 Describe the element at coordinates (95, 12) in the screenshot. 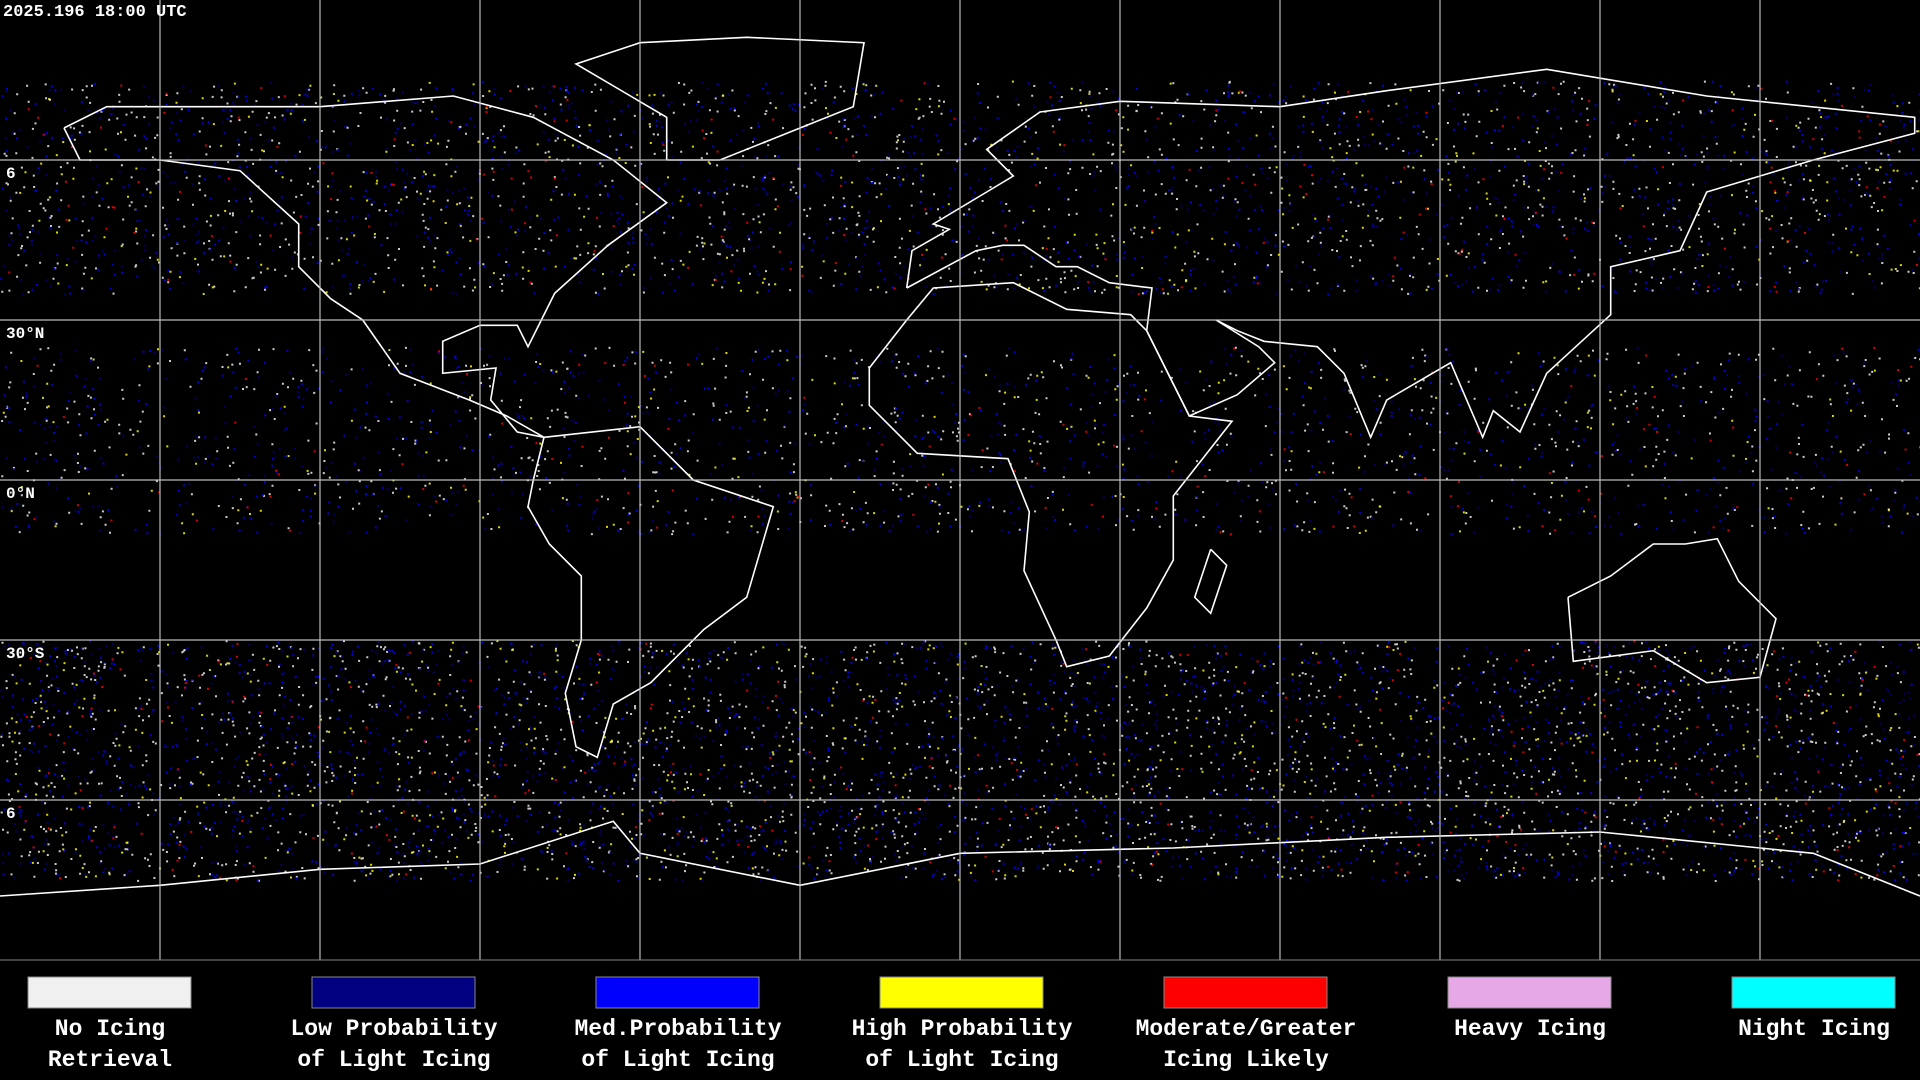

I see `timestamp: 2025.196 18:00 UTC` at that location.